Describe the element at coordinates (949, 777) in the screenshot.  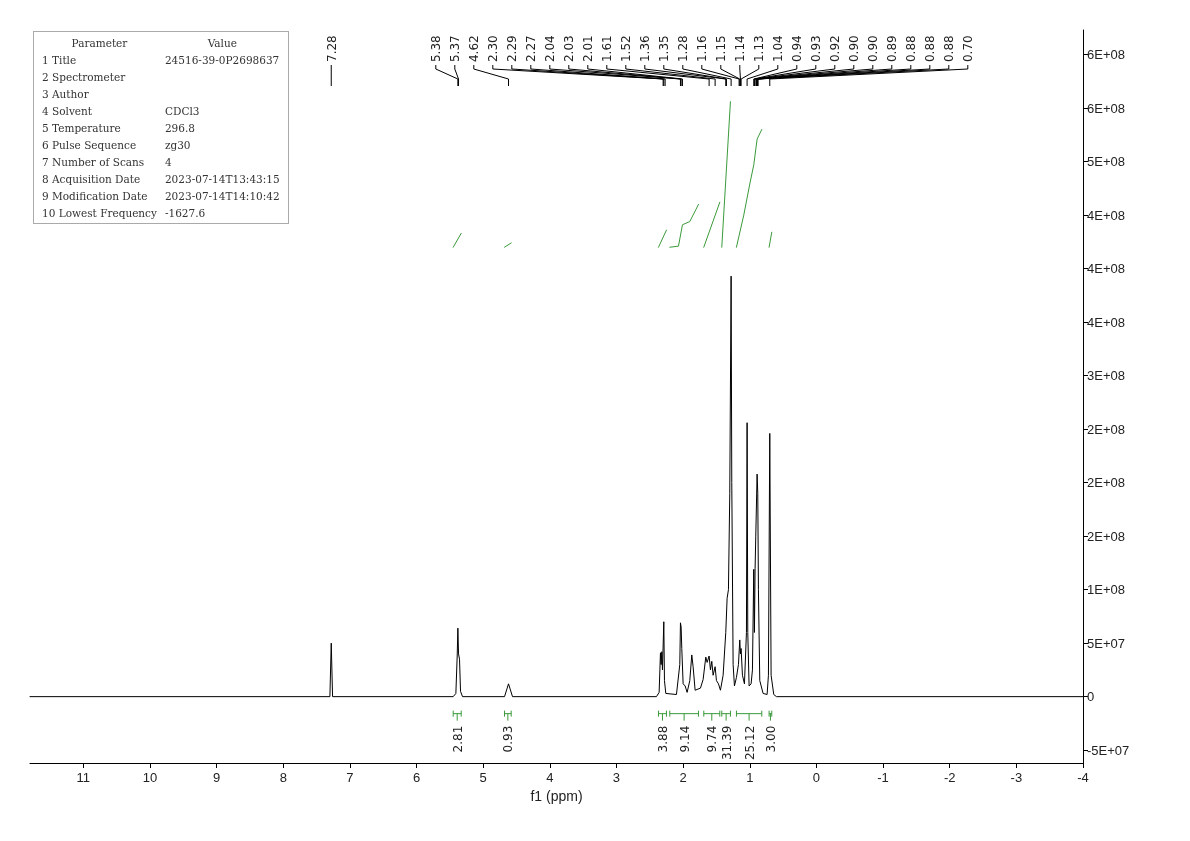
I see `x-tick-label: -2` at that location.